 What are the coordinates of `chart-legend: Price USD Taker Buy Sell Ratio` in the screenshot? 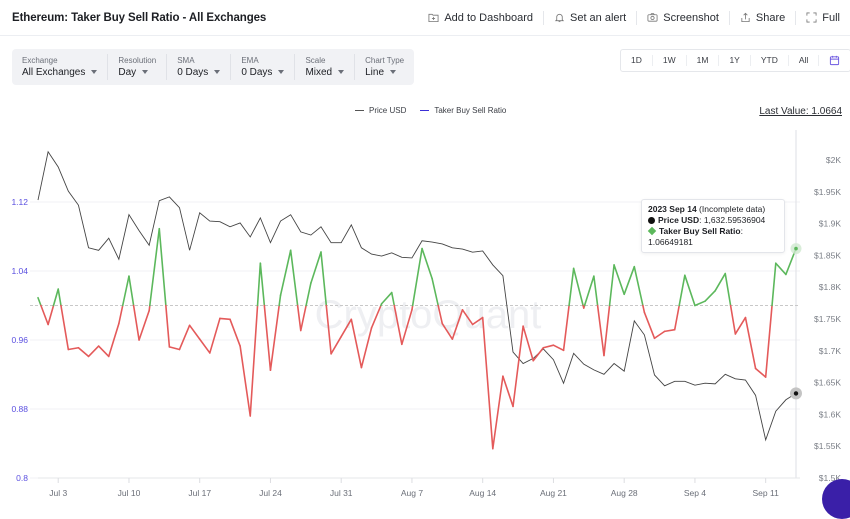 It's located at (430, 110).